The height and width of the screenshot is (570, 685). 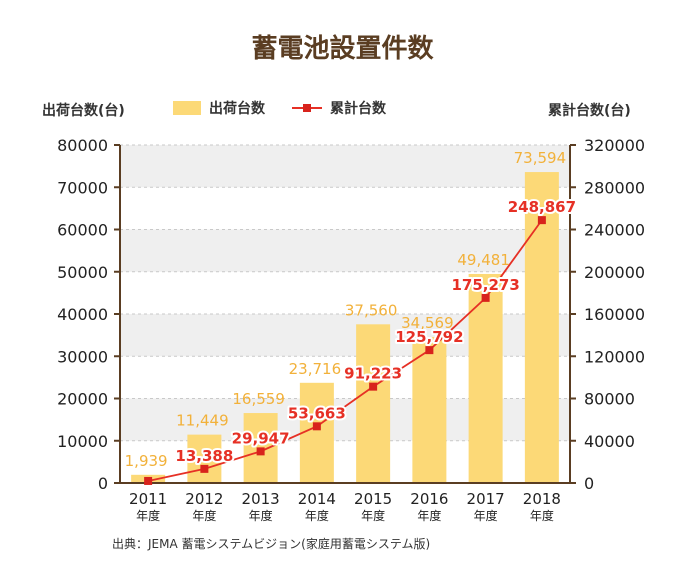 What do you see at coordinates (83, 111) in the screenshot?
I see `y-axis-left-label: 出荷台数(台)` at bounding box center [83, 111].